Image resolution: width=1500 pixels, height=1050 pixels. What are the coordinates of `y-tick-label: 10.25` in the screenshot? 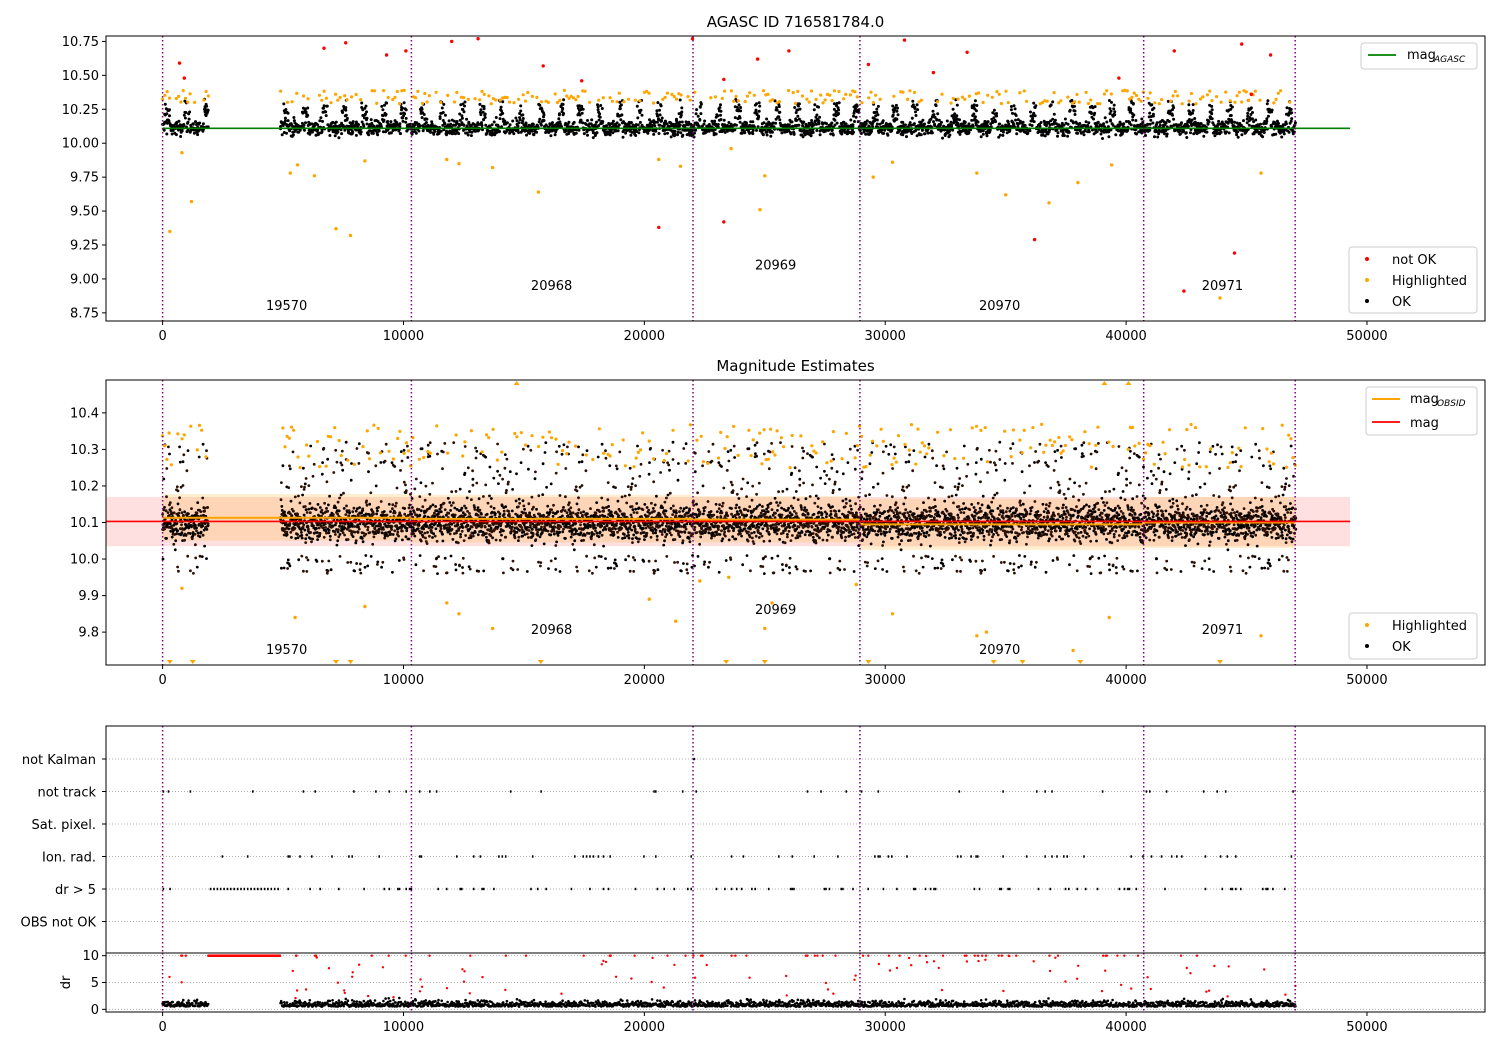 It's located at (80, 110).